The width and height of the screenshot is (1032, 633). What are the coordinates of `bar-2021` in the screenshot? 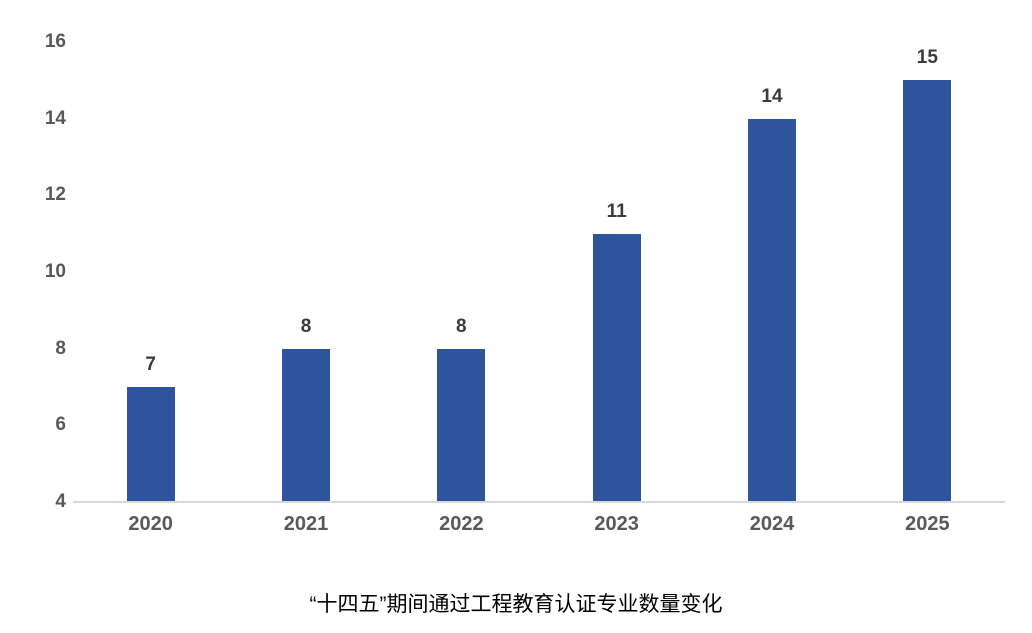 It's located at (306, 424).